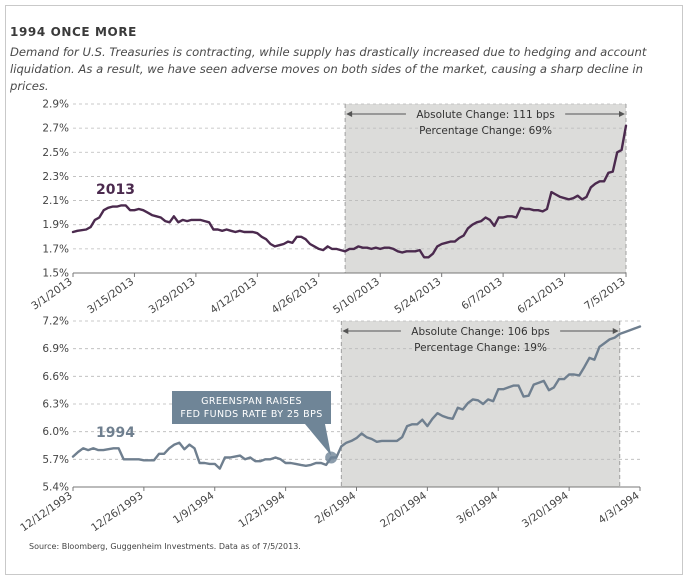 This screenshot has width=690, height=581. I want to click on x-tick-label-2013-3: 4/12/2013, so click(233, 296).